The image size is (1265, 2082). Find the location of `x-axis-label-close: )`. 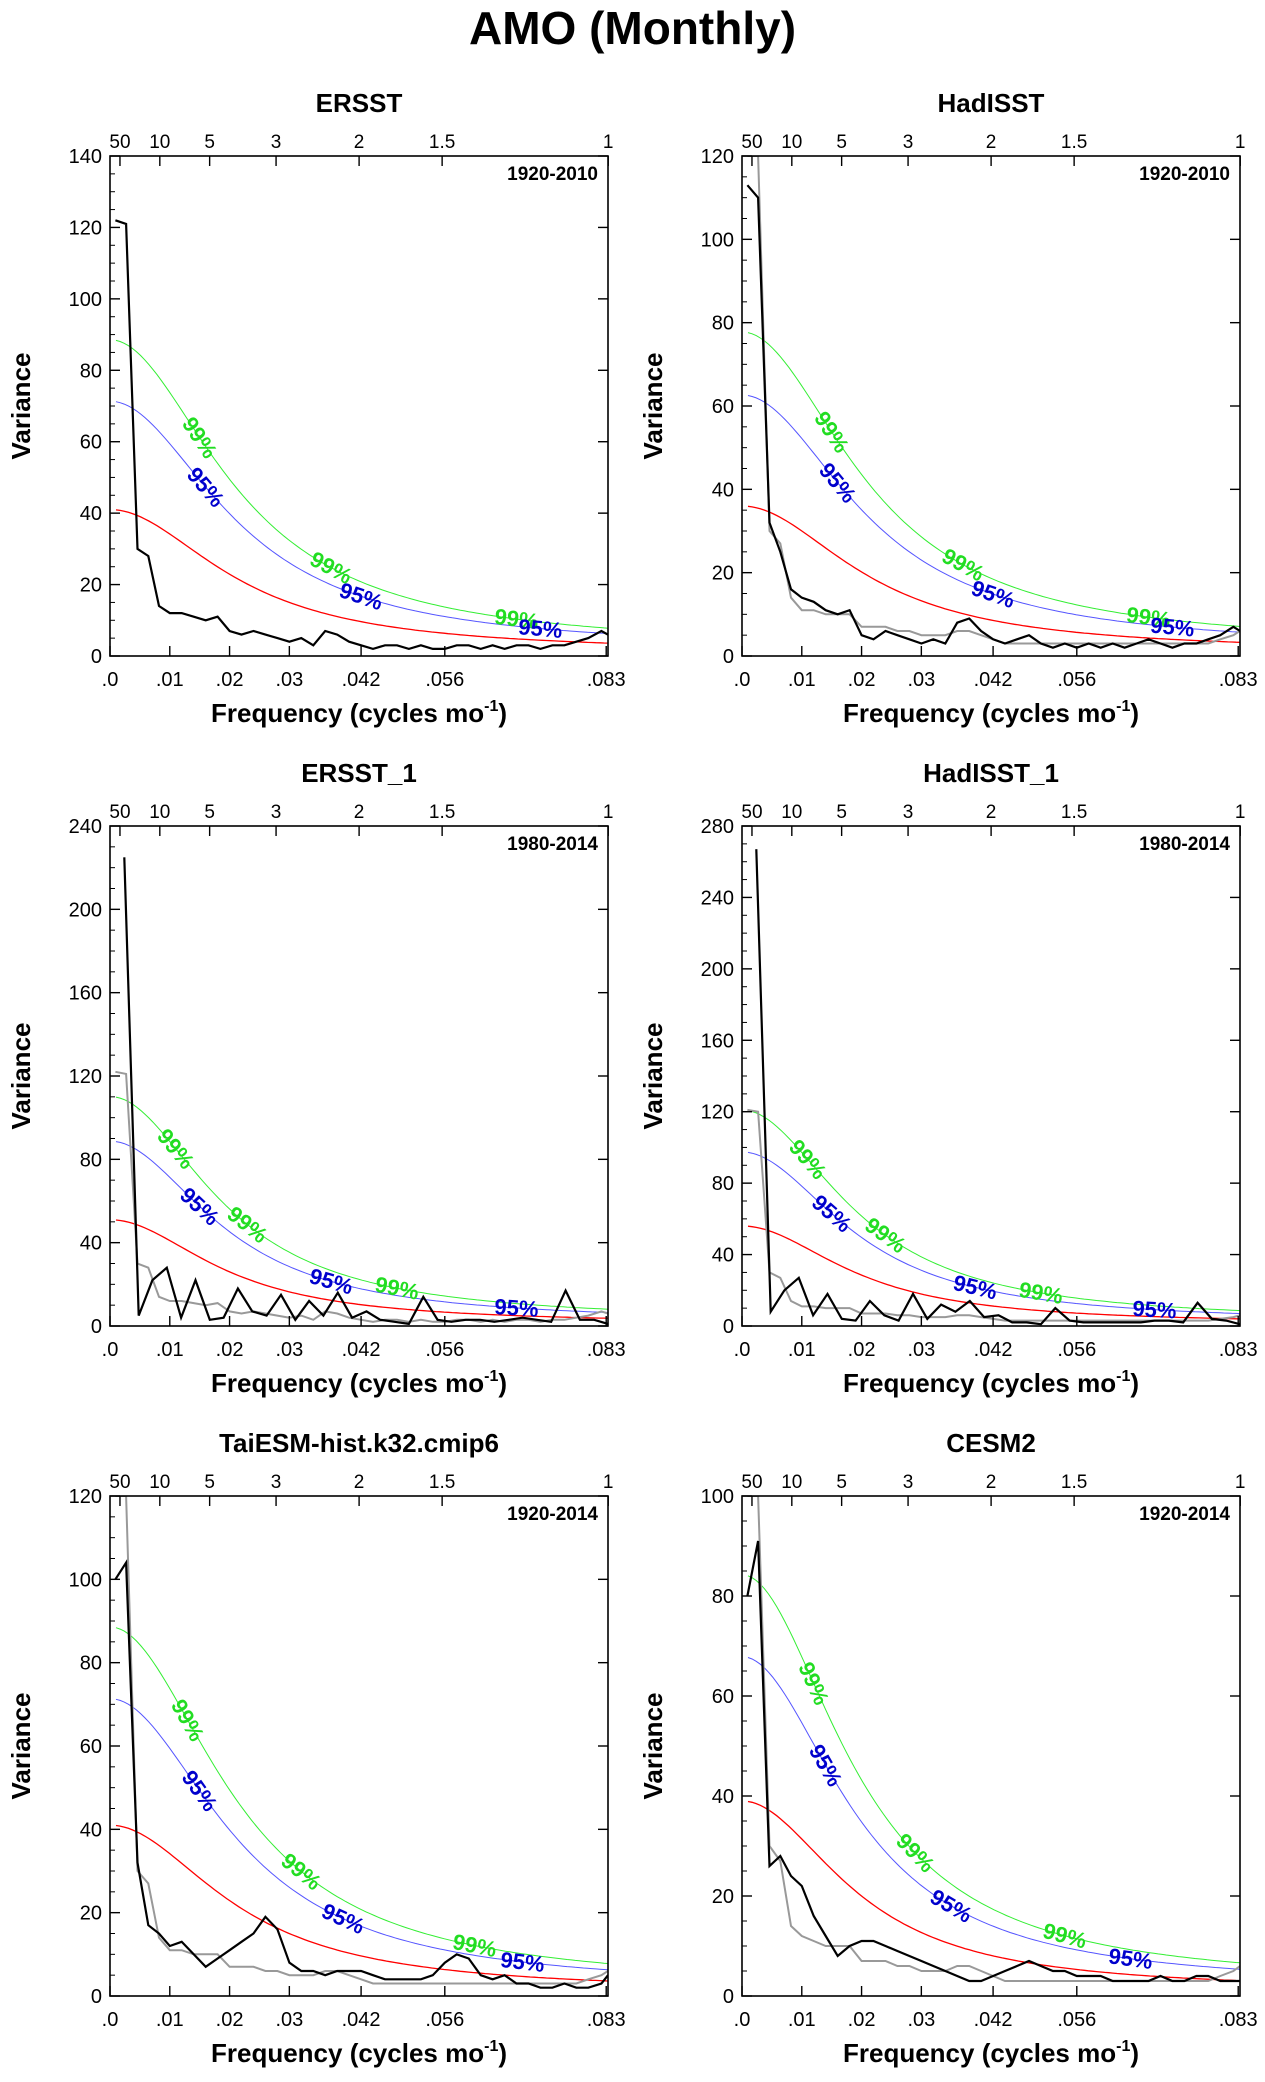

x-axis-label-close: ) is located at coordinates (502, 1383).